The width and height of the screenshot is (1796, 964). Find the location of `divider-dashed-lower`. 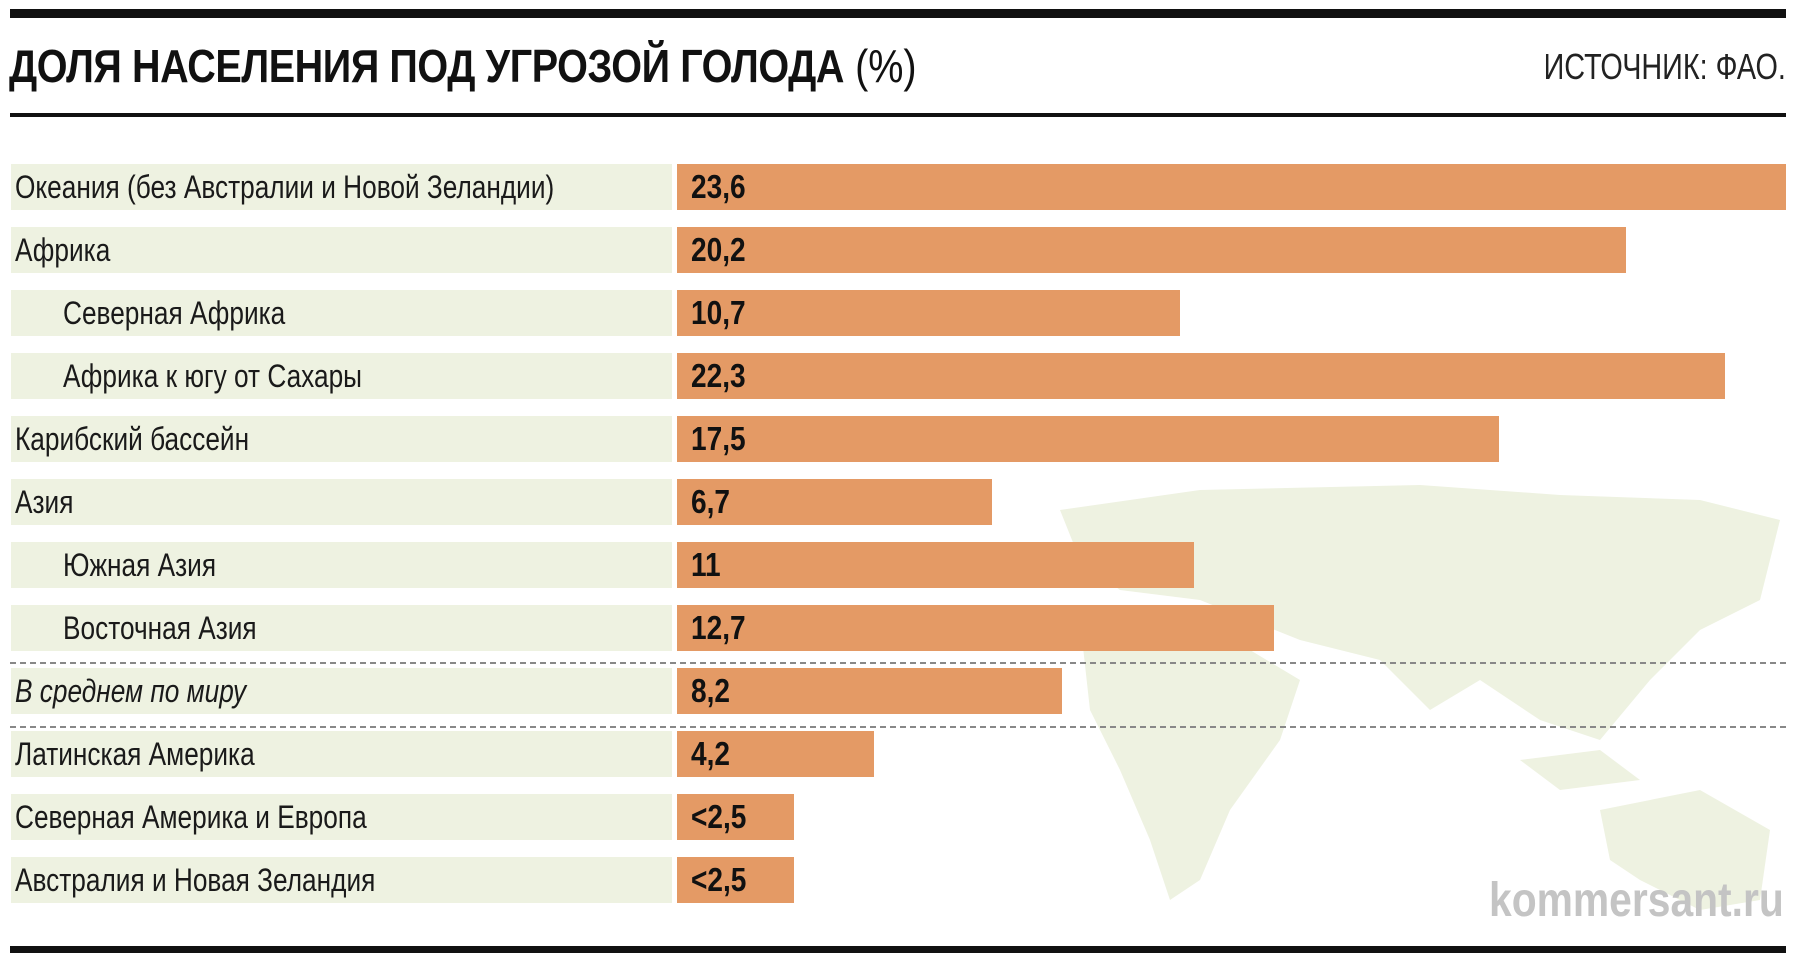

divider-dashed-lower is located at coordinates (898, 727).